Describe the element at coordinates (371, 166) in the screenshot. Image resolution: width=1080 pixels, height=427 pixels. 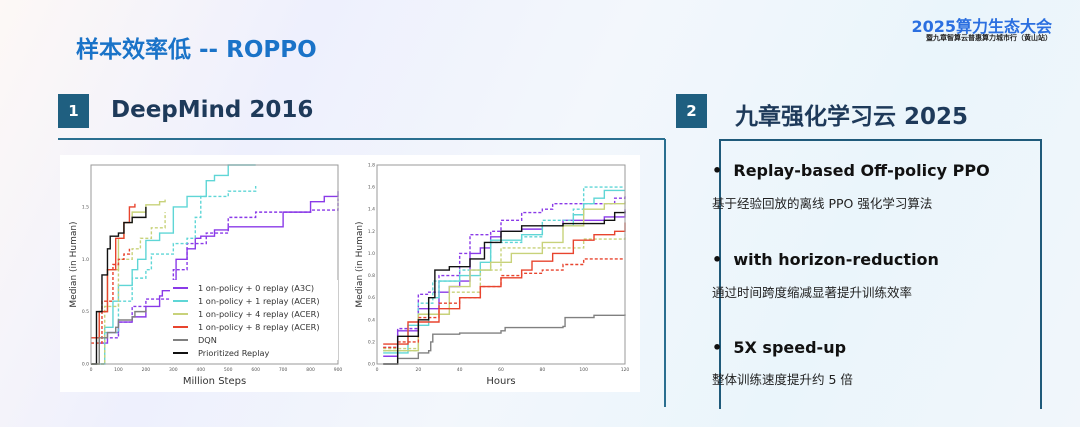
I see `y-tick-label: 1.8` at that location.